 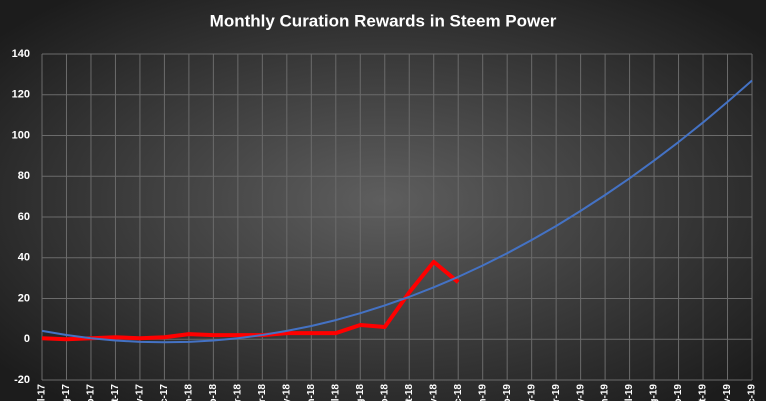 What do you see at coordinates (140, 392) in the screenshot?
I see `x-tick-label: Nov-17` at bounding box center [140, 392].